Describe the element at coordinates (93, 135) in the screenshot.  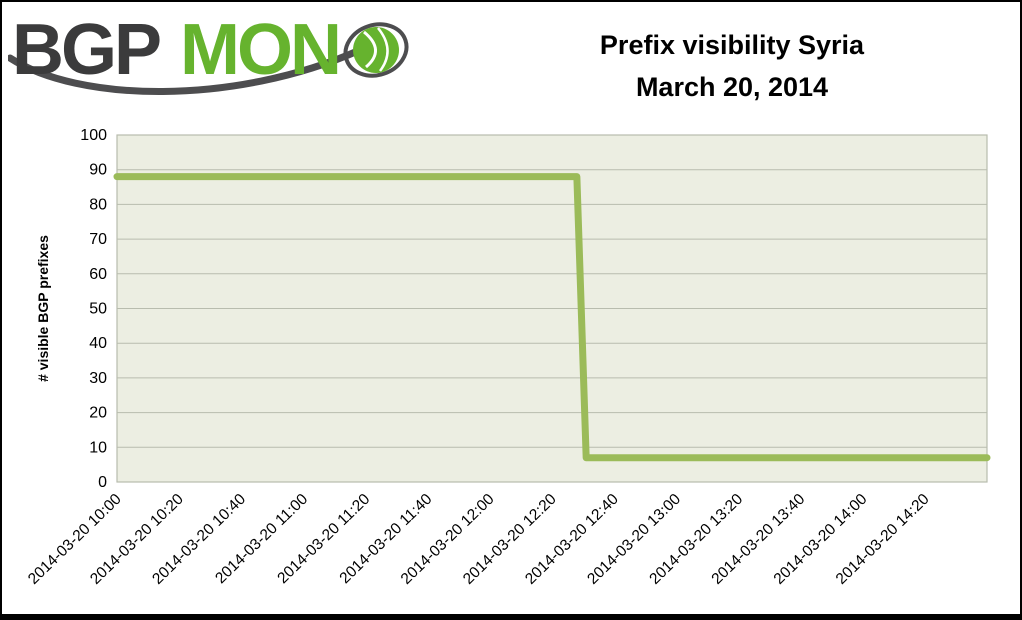
I see `svg-text: 100` at that location.